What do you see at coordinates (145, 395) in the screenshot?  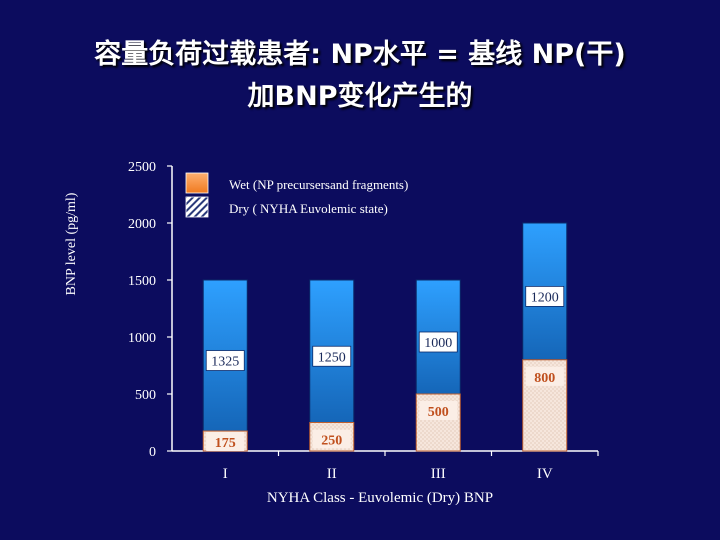 I see `y-tick-label: 500` at bounding box center [145, 395].